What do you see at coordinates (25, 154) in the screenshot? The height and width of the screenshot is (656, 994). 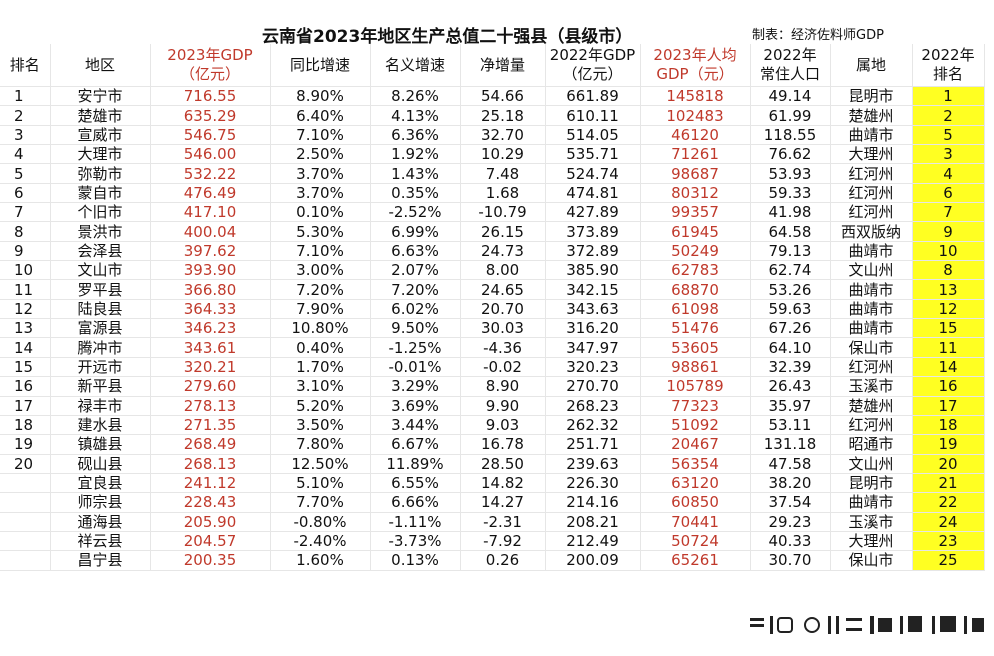 I see `rank-cell: 4` at bounding box center [25, 154].